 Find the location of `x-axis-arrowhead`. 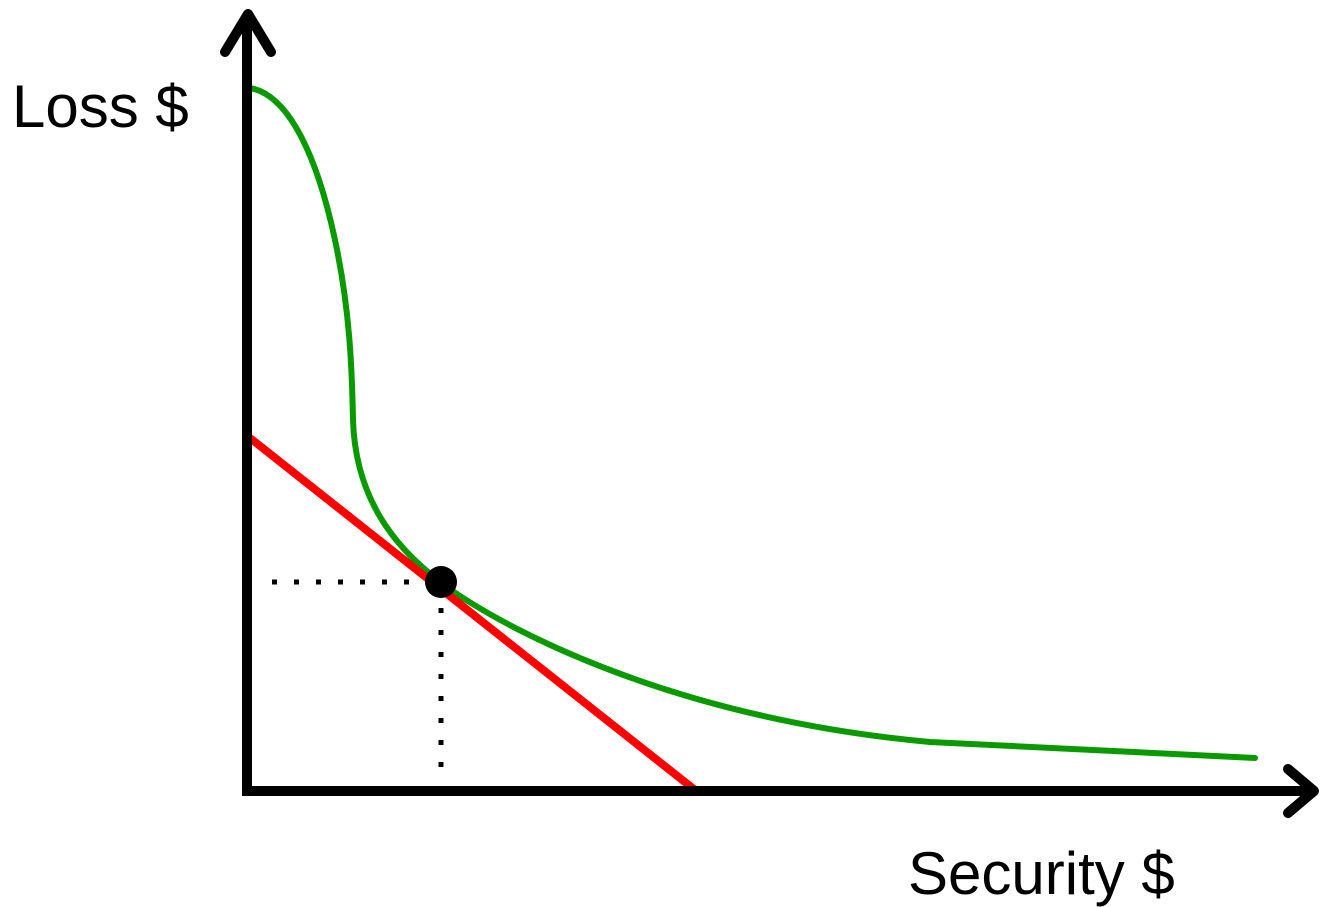

x-axis-arrowhead is located at coordinates (1301, 791).